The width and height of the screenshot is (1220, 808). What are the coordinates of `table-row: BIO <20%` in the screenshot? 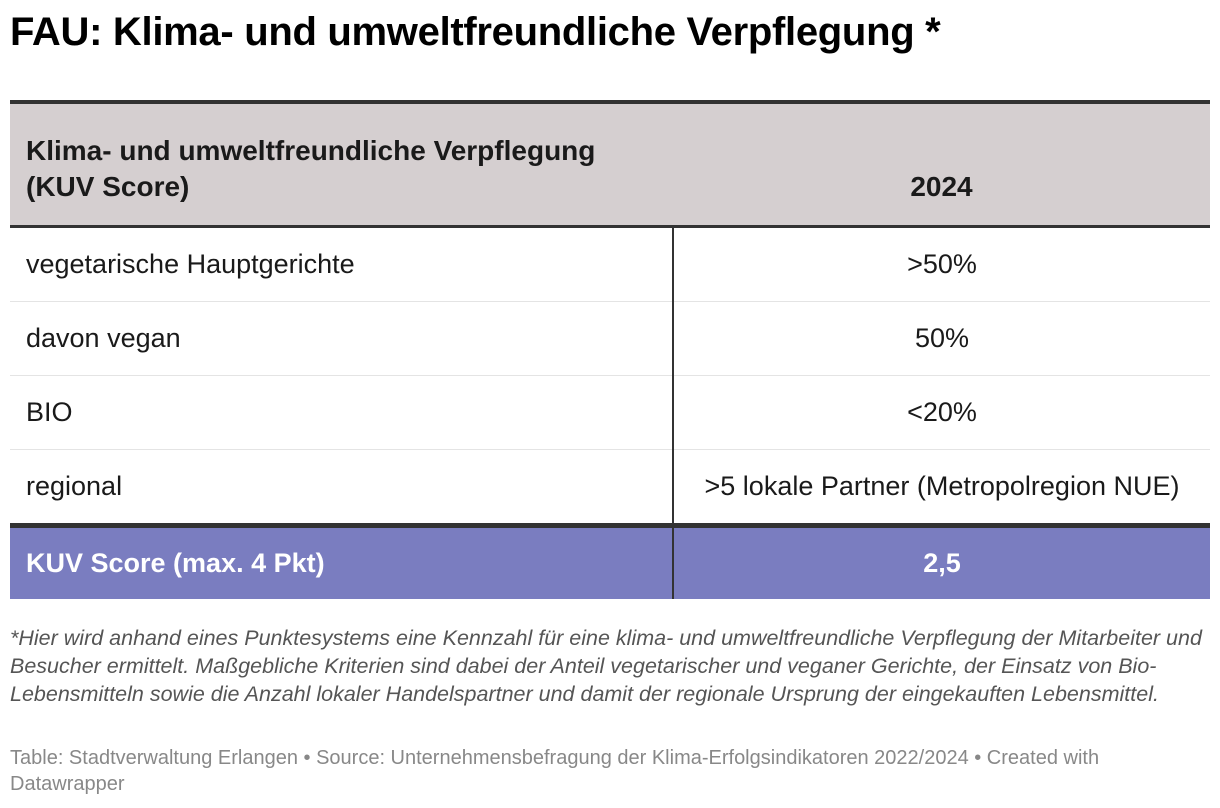 It's located at (610, 412).